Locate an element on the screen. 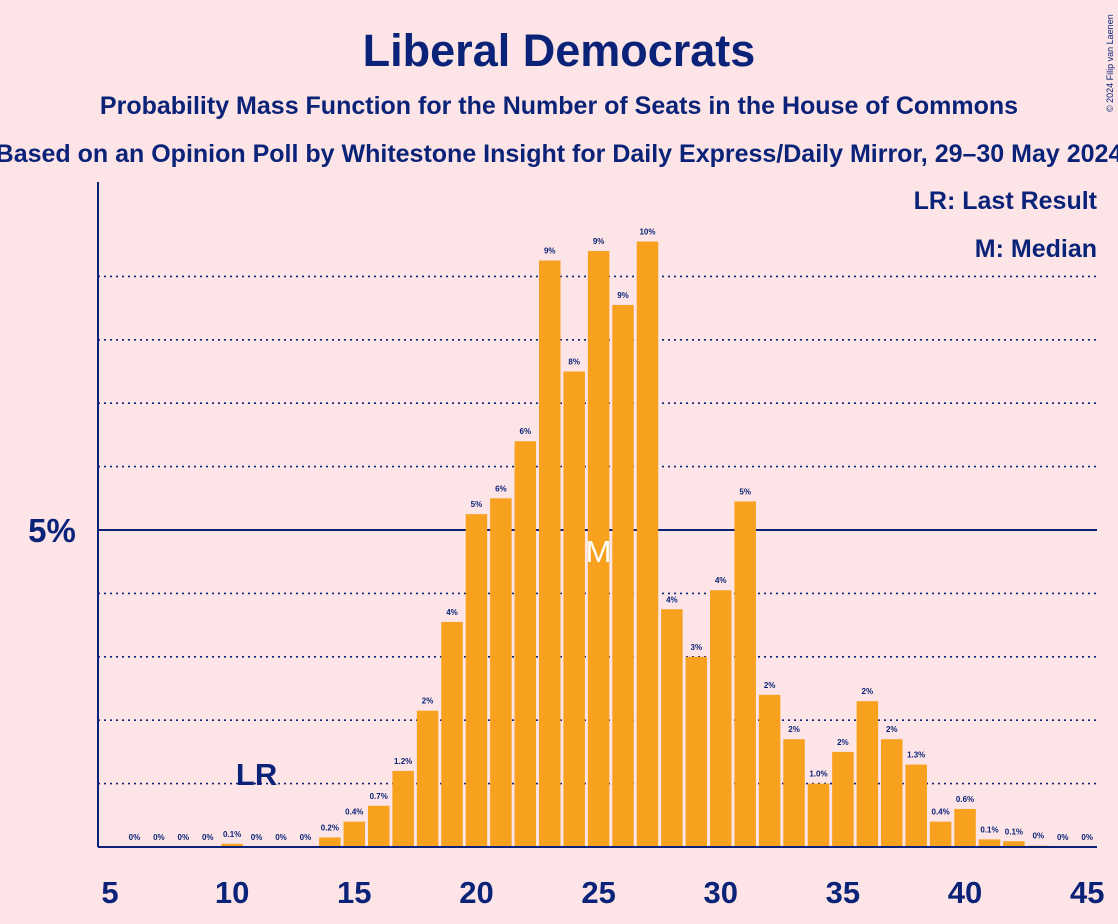  x-tick-label: 45 is located at coordinates (1087, 892).